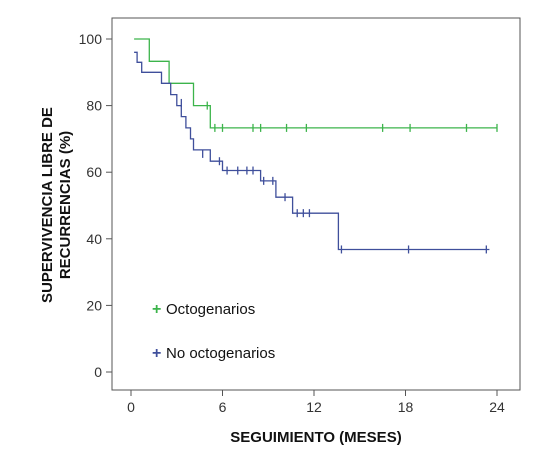 This screenshot has width=560, height=459. Describe the element at coordinates (315, 437) in the screenshot. I see `x-axis-title: SEGUIMIENTO (MESES)` at that location.